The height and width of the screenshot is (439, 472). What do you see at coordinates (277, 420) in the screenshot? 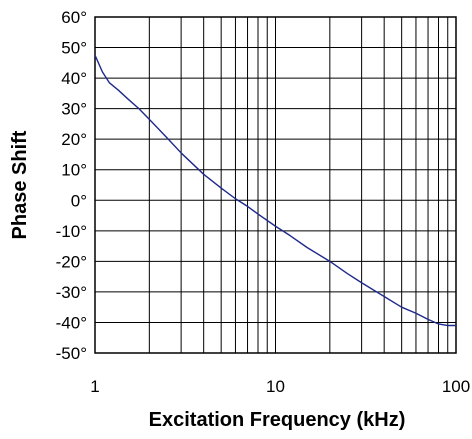
I see `x-axis-label: Excitation Frequency (kHz)` at bounding box center [277, 420].